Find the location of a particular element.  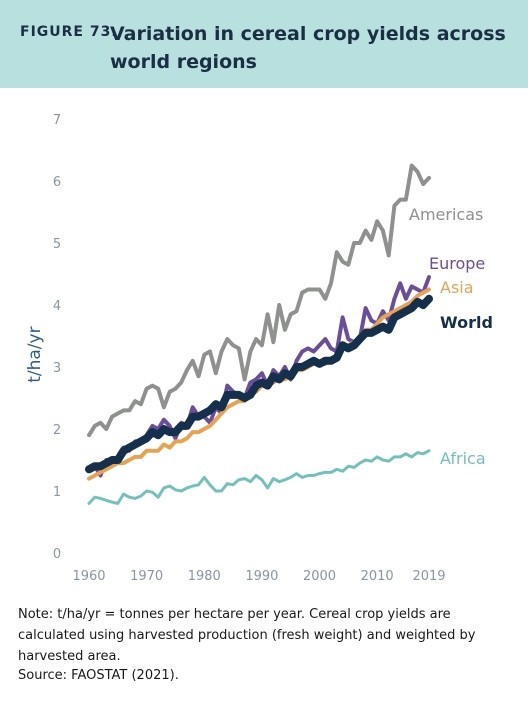

y-tick-label: 1 is located at coordinates (57, 492).